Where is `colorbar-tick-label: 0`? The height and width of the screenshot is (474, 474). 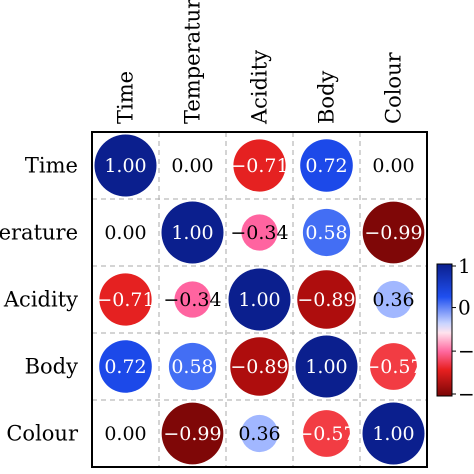
colorbar-tick-label: 0 is located at coordinates (464, 308).